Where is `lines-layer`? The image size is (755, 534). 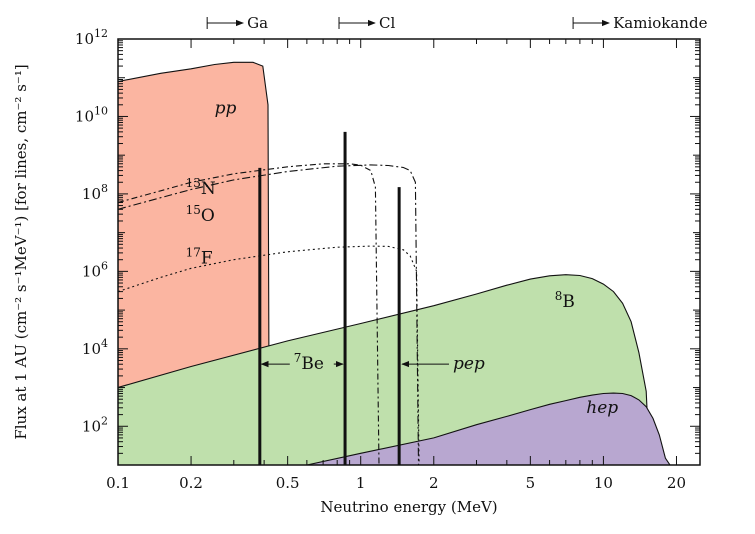 lines-layer is located at coordinates (329, 298).